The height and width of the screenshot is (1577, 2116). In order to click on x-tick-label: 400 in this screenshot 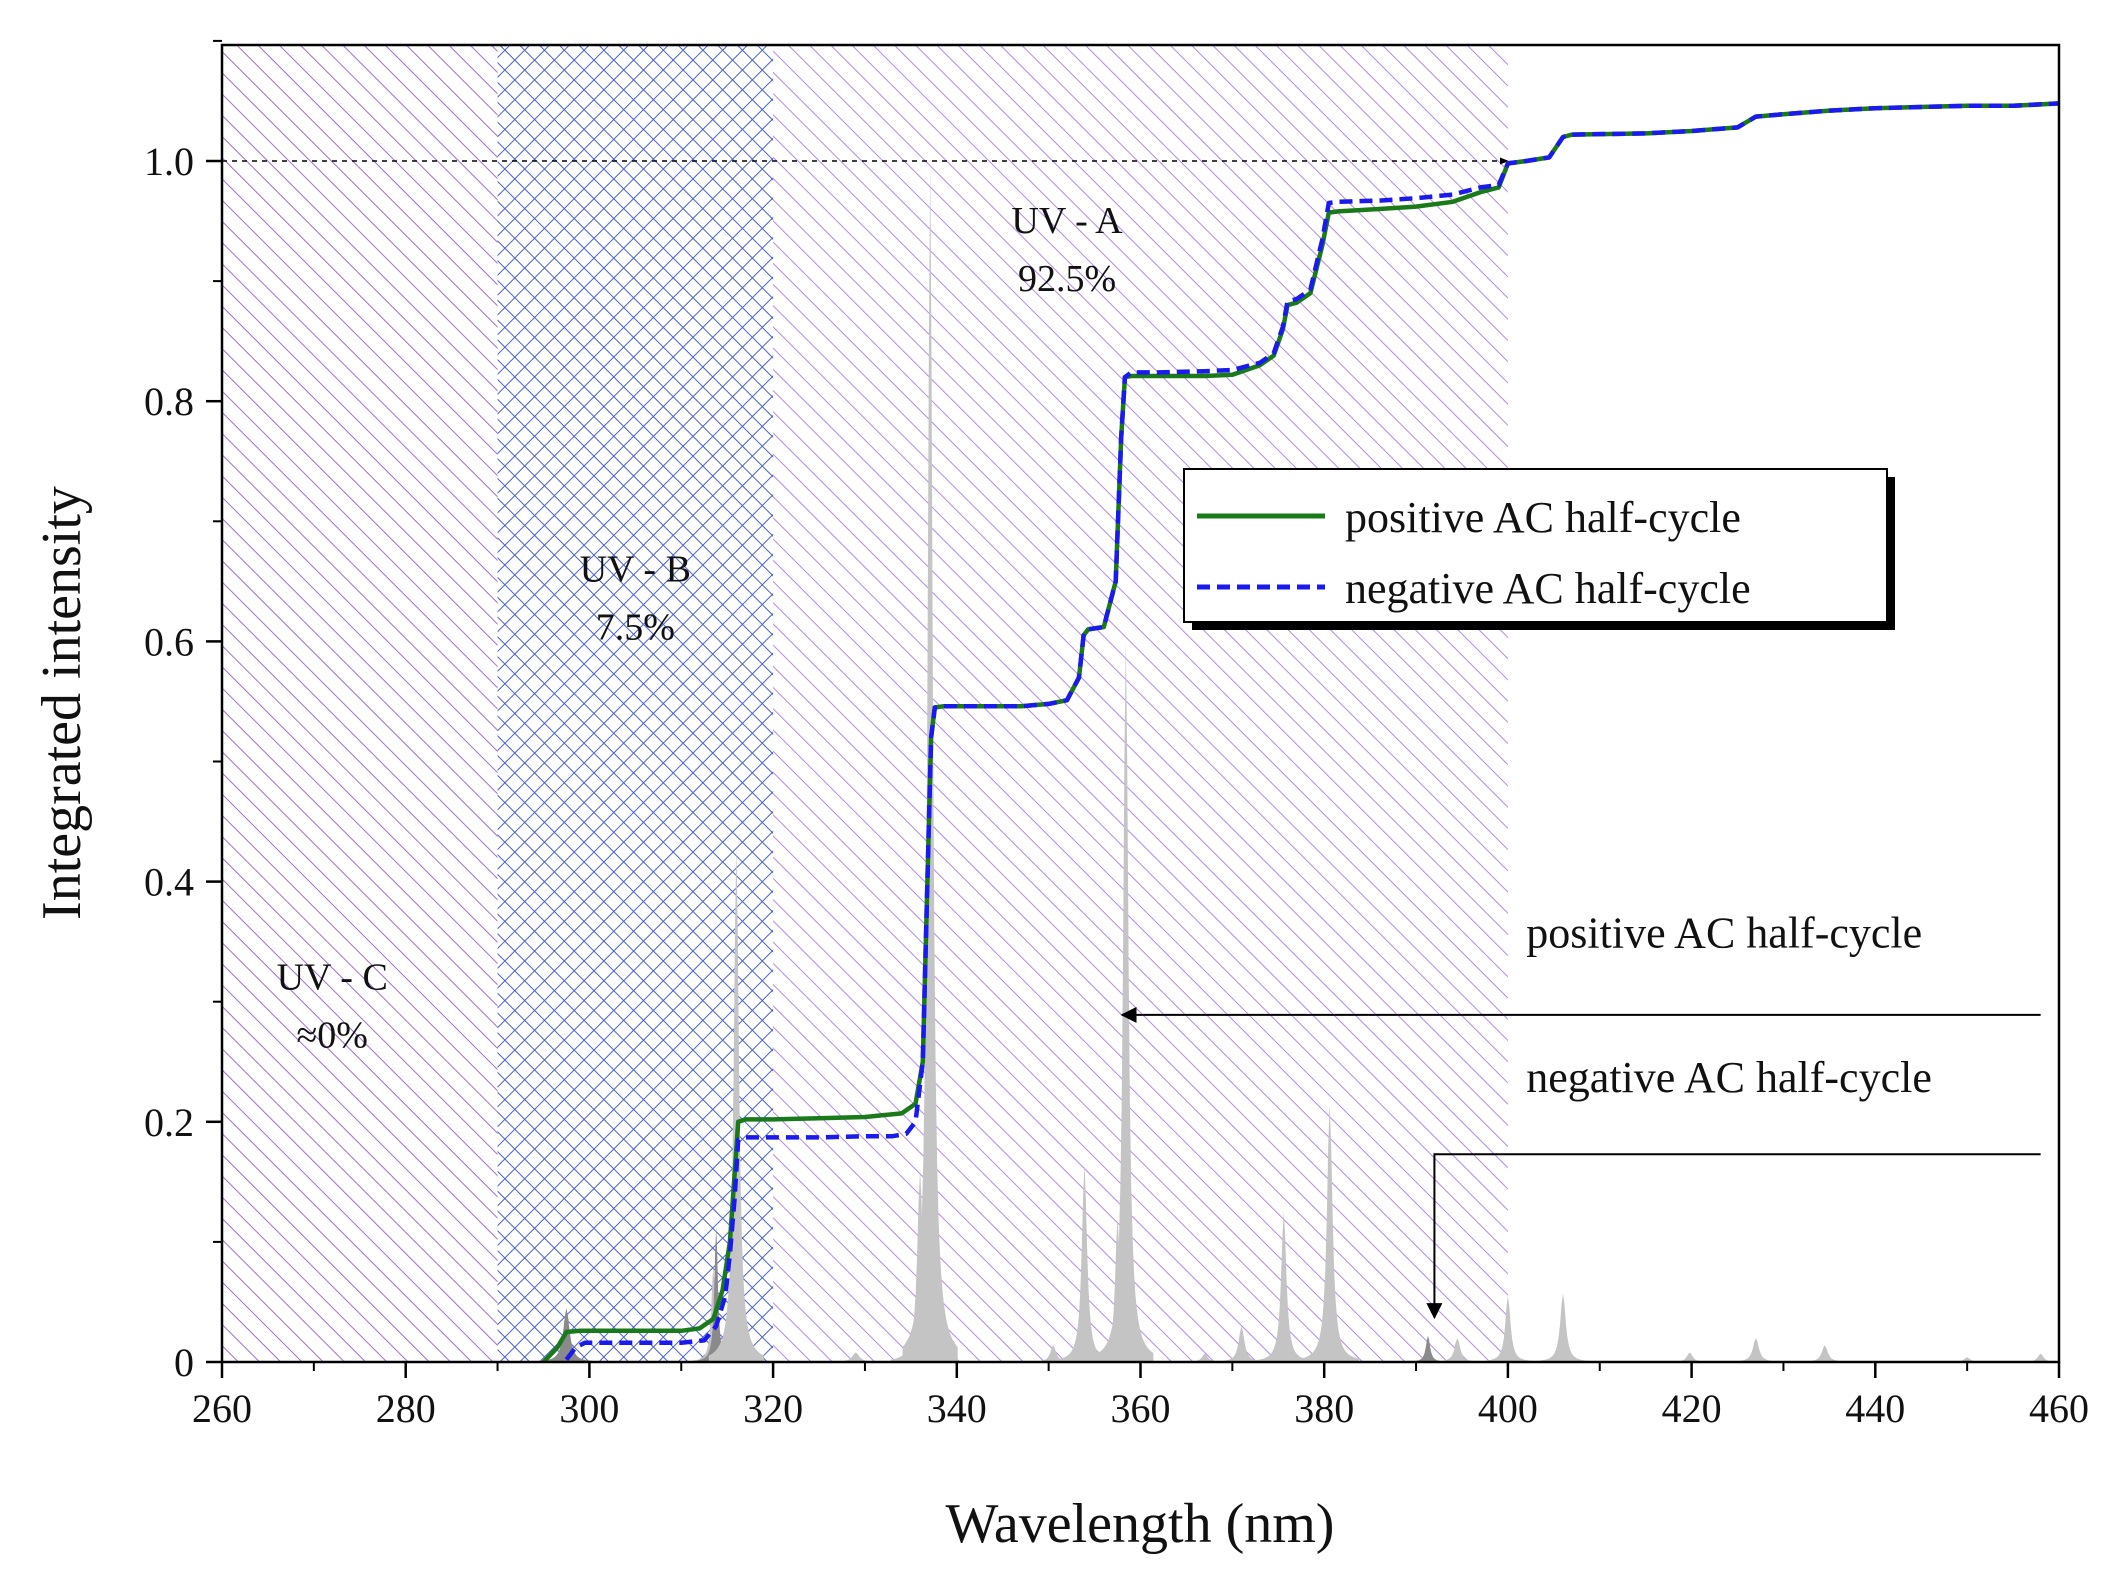, I will do `click(1508, 1408)`.